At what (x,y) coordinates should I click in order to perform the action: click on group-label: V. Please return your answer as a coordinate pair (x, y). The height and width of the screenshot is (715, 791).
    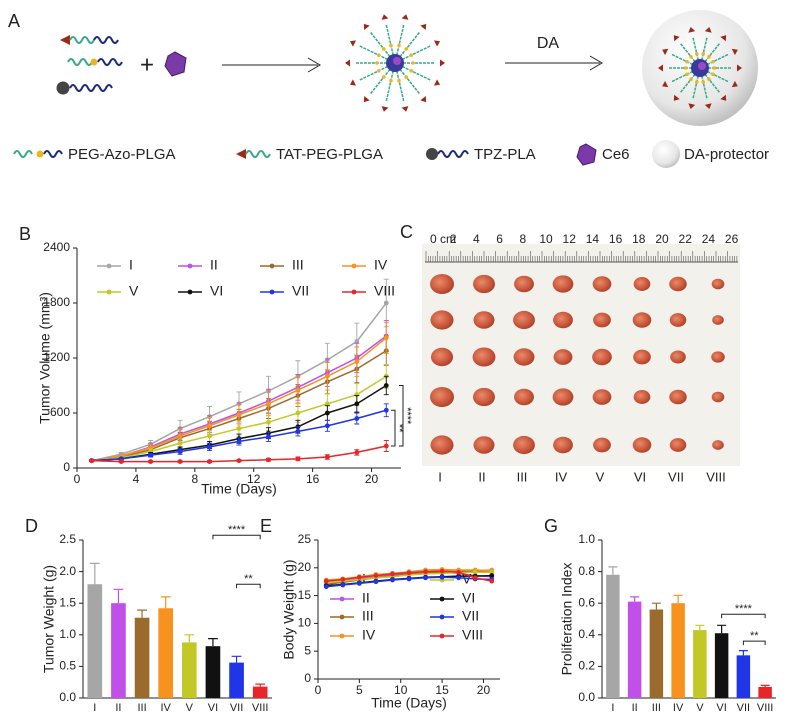
    Looking at the image, I should click on (600, 476).